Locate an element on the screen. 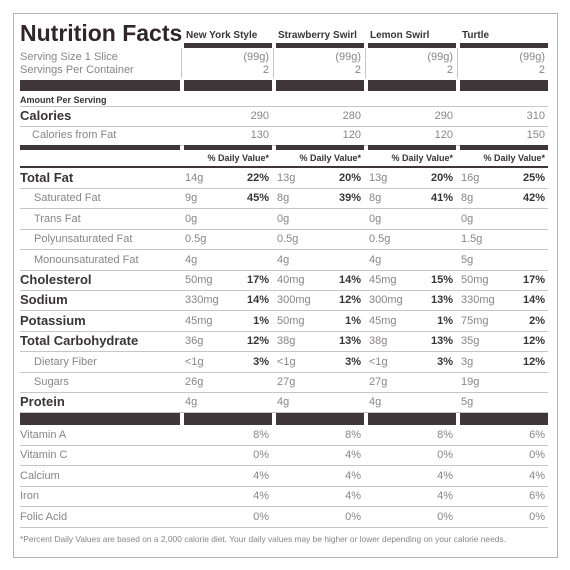 The image size is (570, 570). daily-value: 2% is located at coordinates (537, 320).